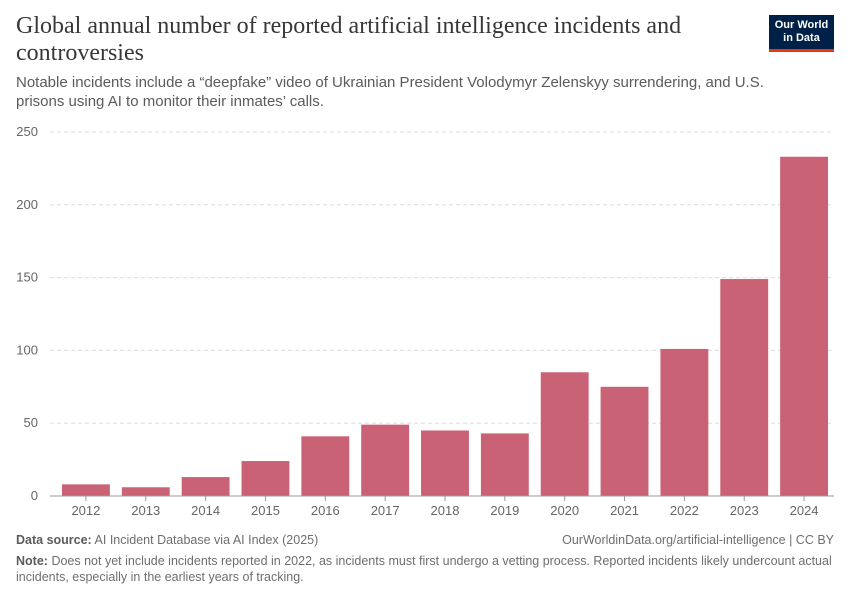 Image resolution: width=850 pixels, height=600 pixels. I want to click on x-tick-label: 2020, so click(564, 510).